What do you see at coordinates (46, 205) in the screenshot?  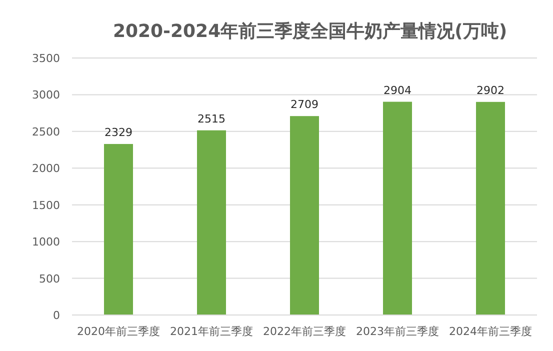 I see `y-tick-label: 1500` at bounding box center [46, 205].